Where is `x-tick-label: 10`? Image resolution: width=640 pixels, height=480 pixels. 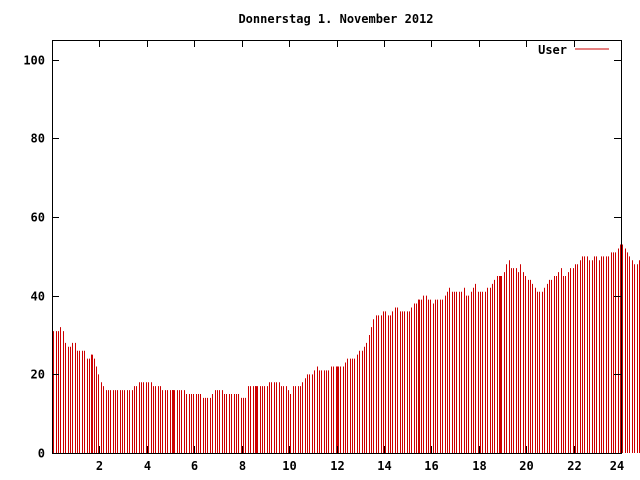 x-tick-label: 10 is located at coordinates (289, 466).